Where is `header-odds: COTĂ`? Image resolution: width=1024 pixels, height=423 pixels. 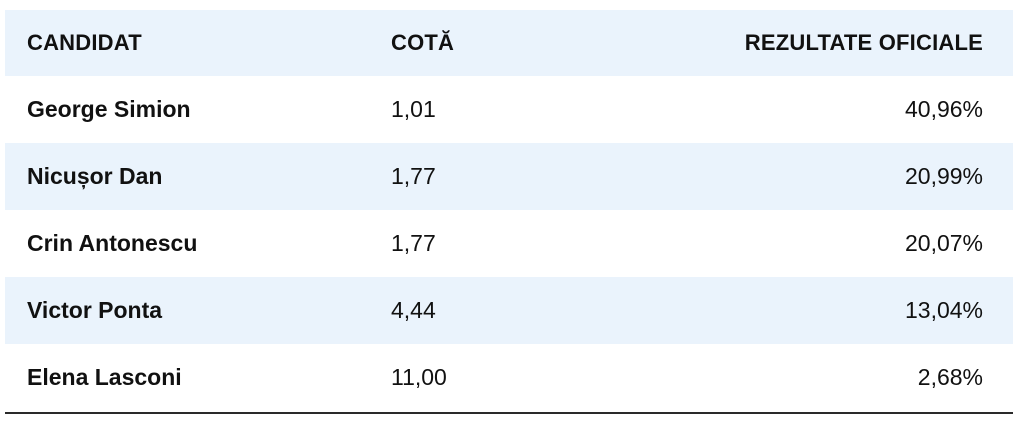
header-odds: COTĂ is located at coordinates (423, 42).